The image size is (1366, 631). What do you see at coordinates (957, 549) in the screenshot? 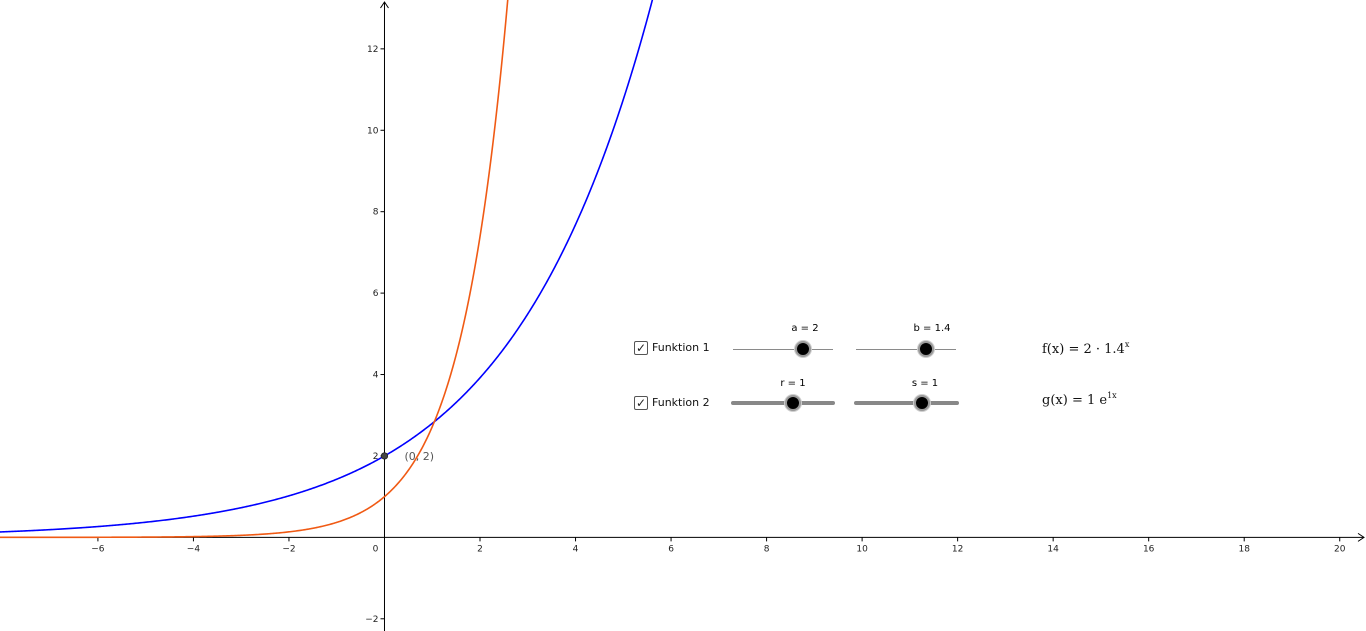
I see `x-tick-label-9: 12` at bounding box center [957, 549].